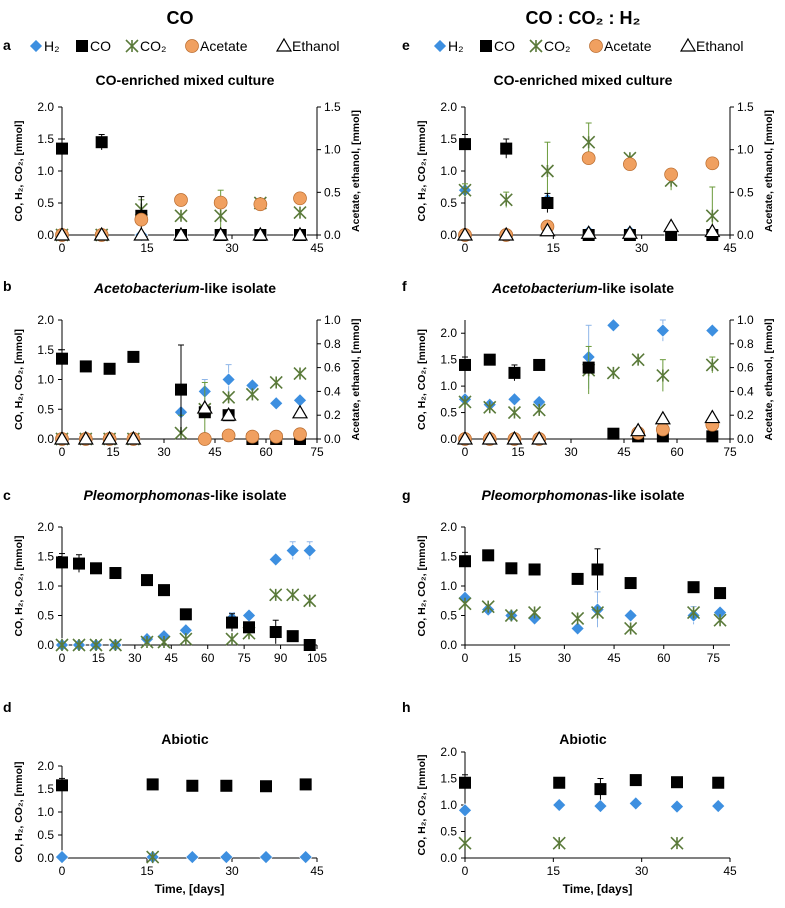 This screenshot has height=908, width=785. I want to click on ylabel-f: CO, H₂, CO₂, [mmol], so click(422, 379).